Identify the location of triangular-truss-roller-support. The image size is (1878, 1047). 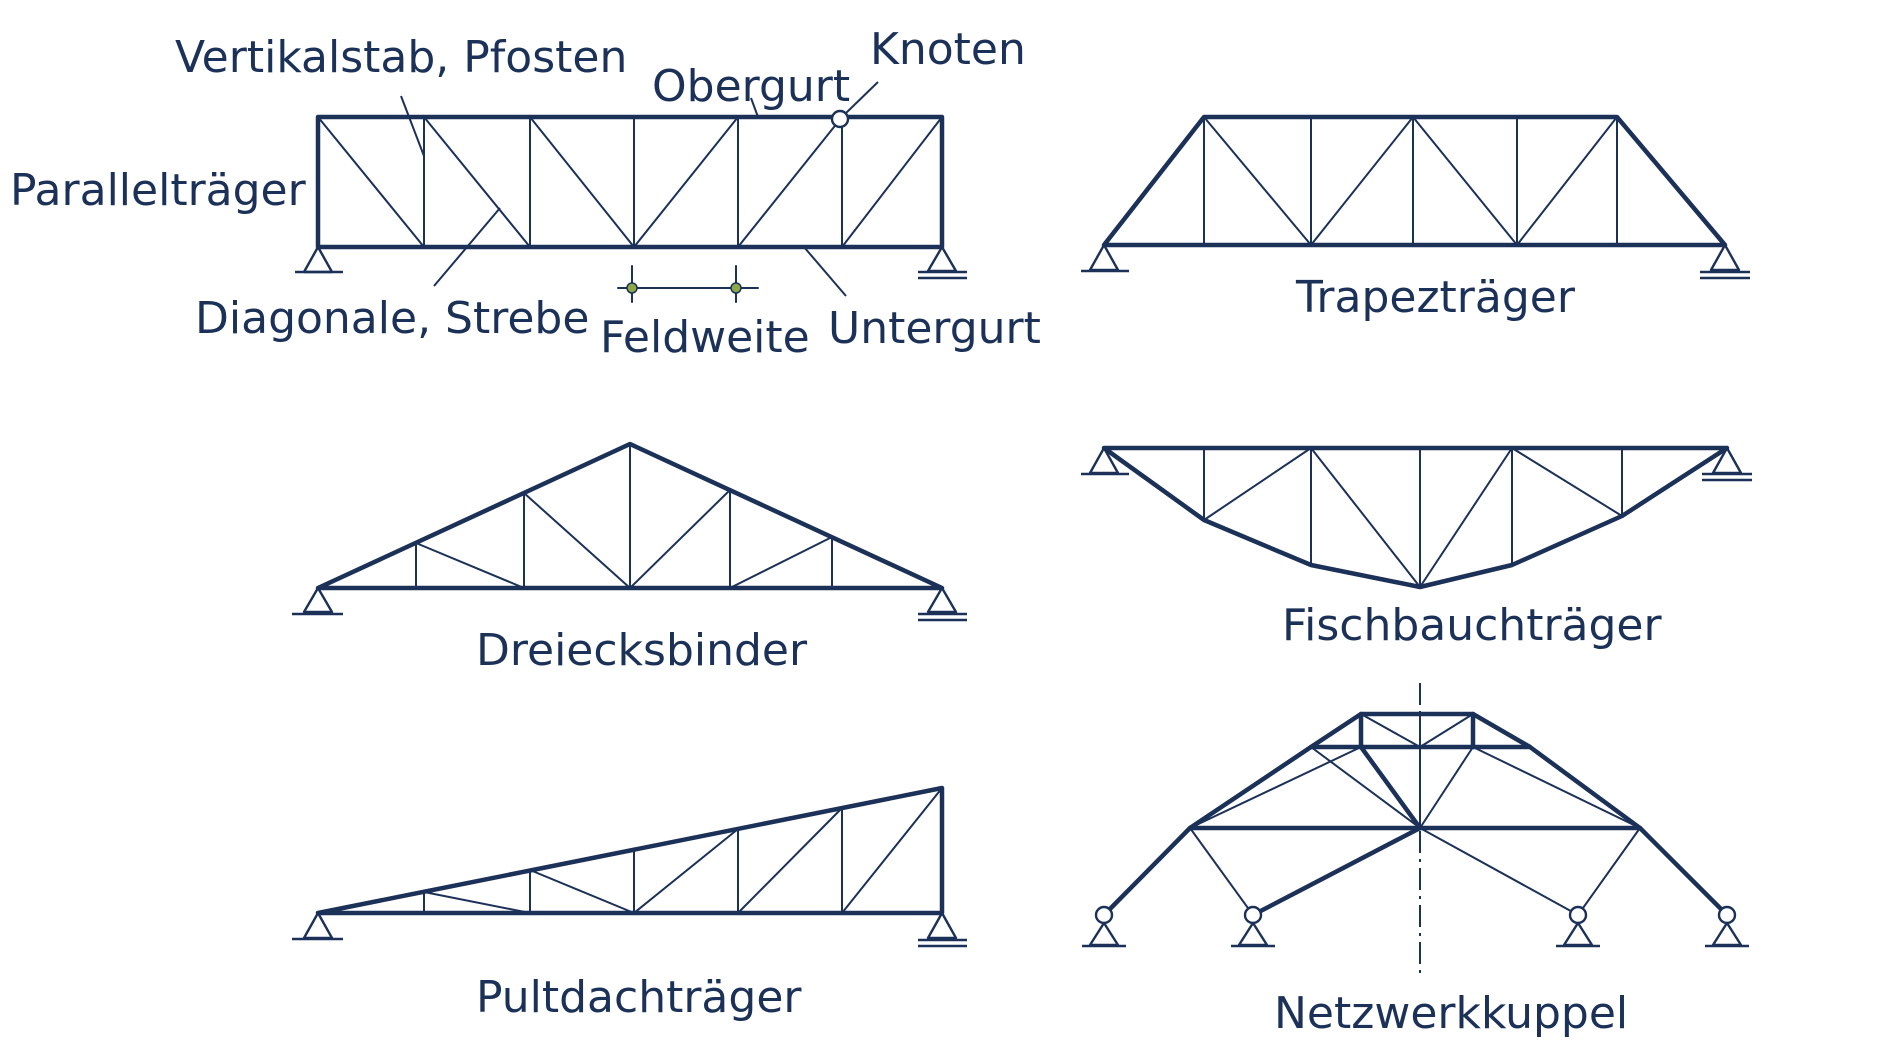
(942, 604).